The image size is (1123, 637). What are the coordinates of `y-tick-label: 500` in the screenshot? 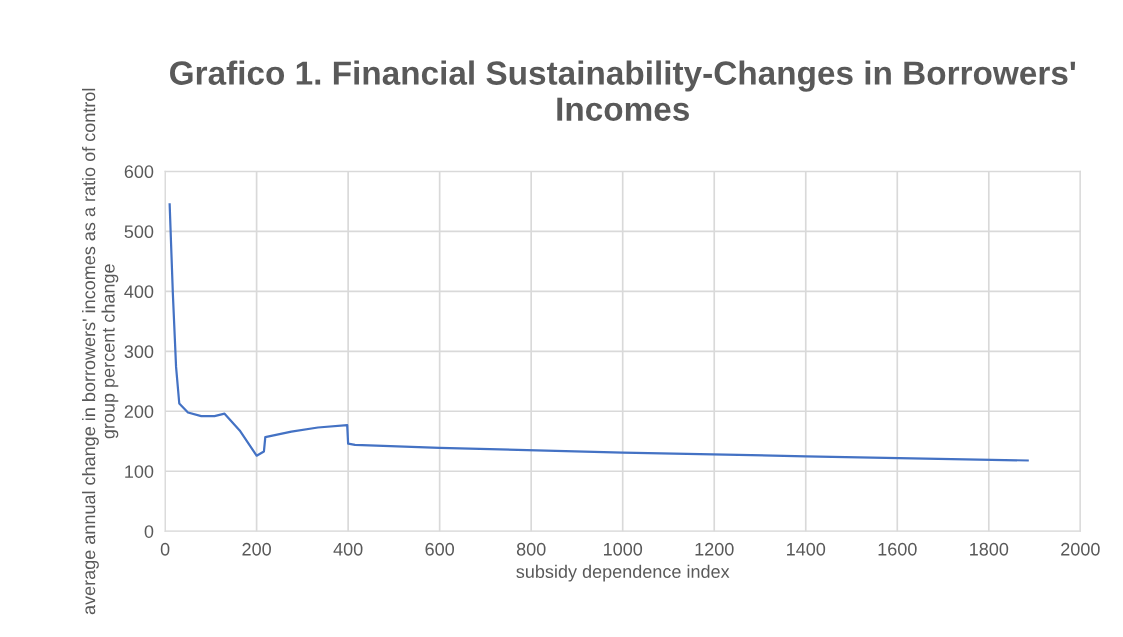 It's located at (139, 232).